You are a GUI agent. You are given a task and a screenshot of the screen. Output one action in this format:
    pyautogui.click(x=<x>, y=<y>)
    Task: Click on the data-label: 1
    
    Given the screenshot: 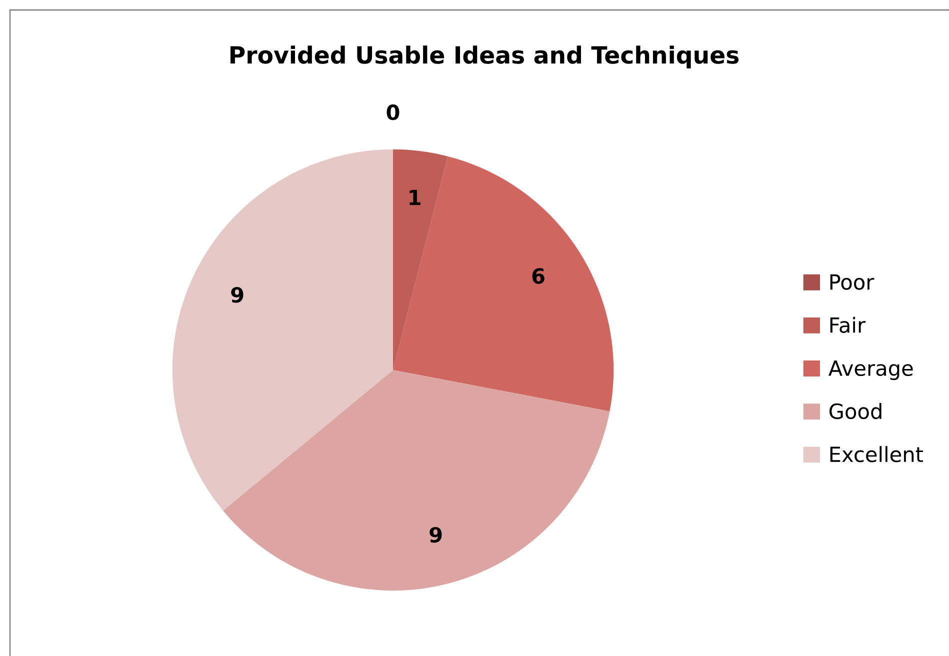 What is the action you would take?
    pyautogui.click(x=415, y=198)
    